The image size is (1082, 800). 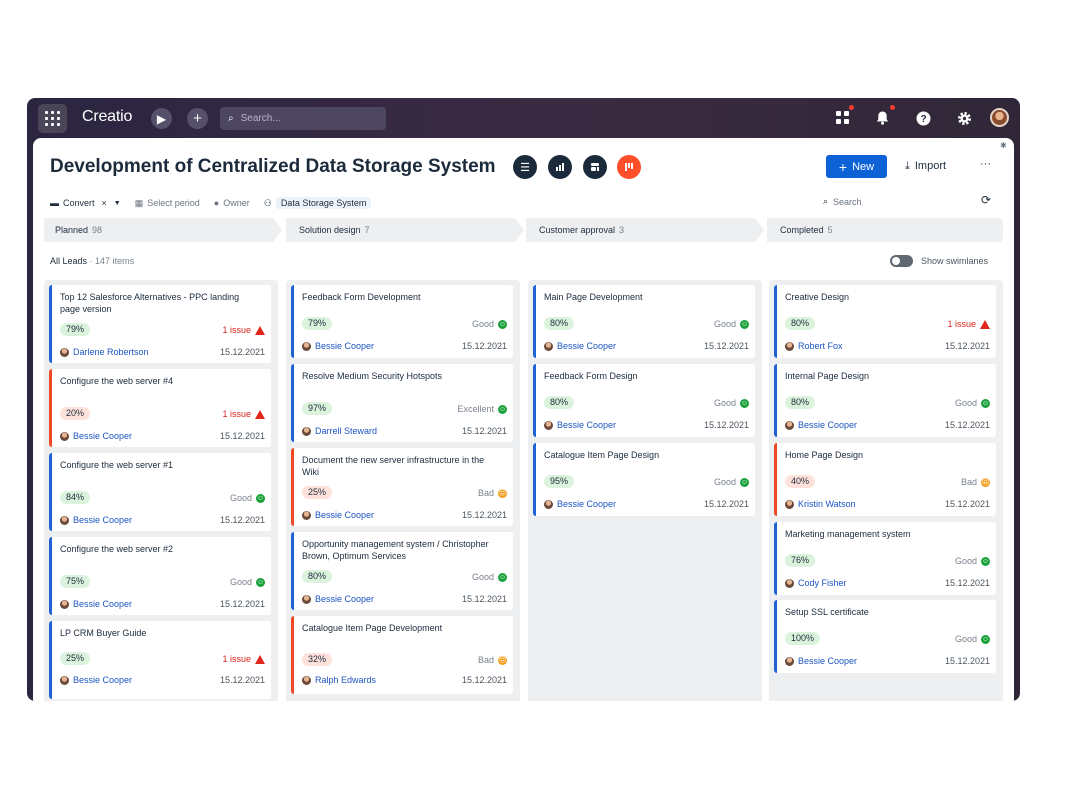 What do you see at coordinates (999, 117) in the screenshot?
I see `user-avatar` at bounding box center [999, 117].